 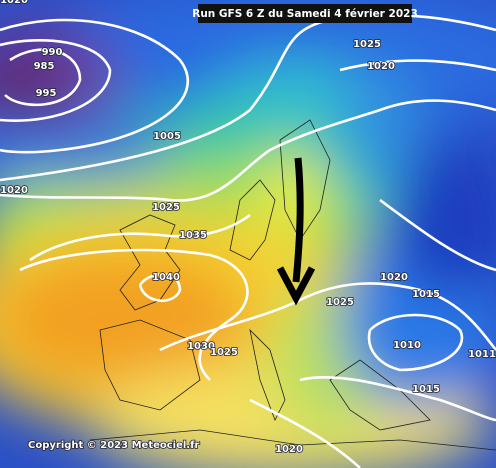 What do you see at coordinates (296, 286) in the screenshot?
I see `arrow-head` at bounding box center [296, 286].